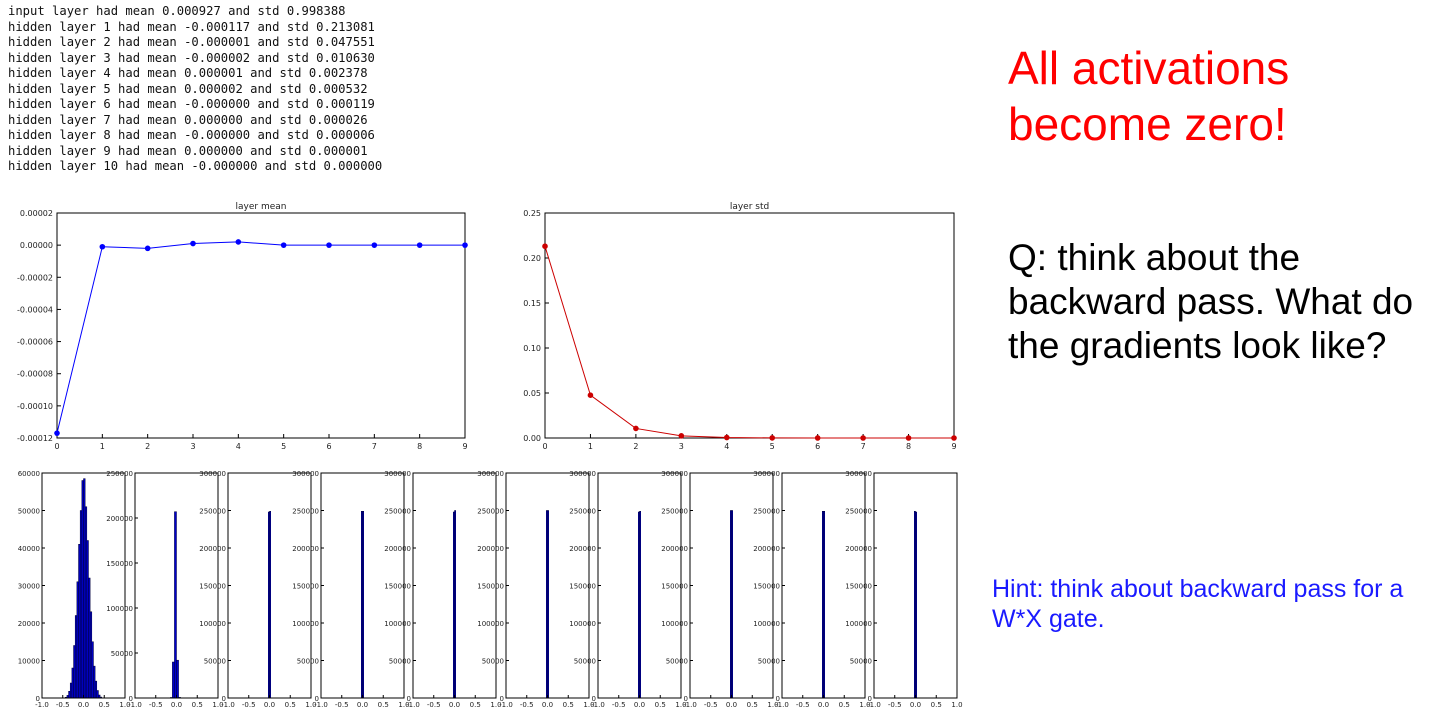 This screenshot has width=1437, height=723. Describe the element at coordinates (772, 446) in the screenshot. I see `x-tick-label: 5` at that location.